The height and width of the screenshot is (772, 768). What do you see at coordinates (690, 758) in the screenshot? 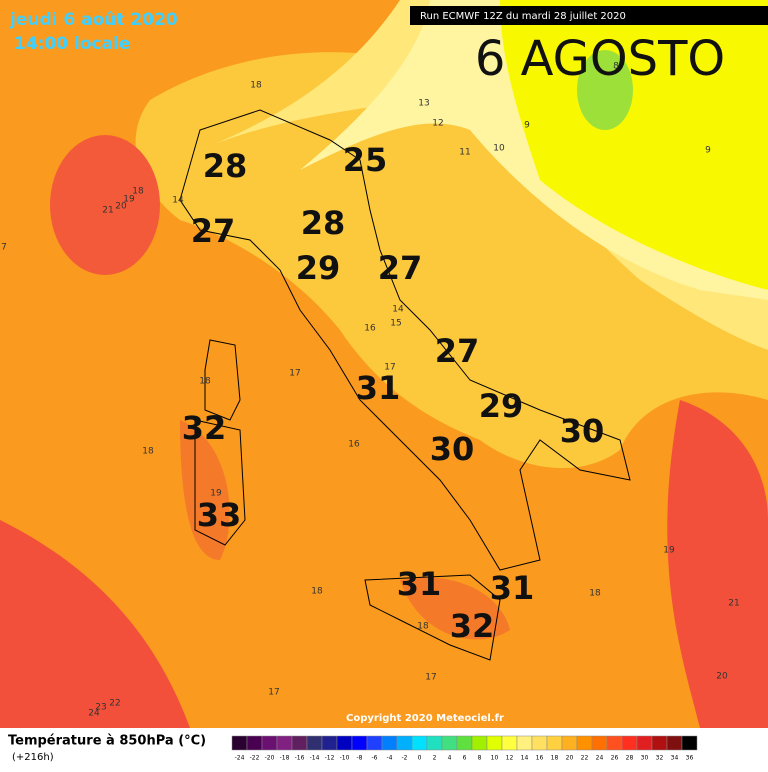
I see `legend-tick-label: 36` at bounding box center [690, 758].